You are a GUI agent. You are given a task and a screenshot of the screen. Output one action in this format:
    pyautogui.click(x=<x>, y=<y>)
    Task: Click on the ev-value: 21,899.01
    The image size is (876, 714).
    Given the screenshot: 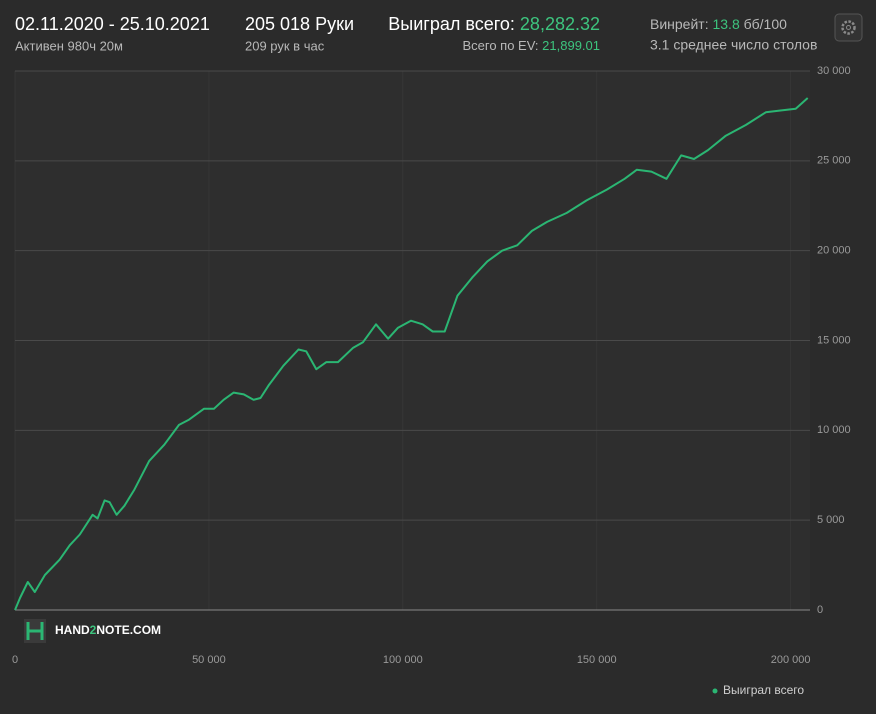 What is the action you would take?
    pyautogui.click(x=571, y=45)
    